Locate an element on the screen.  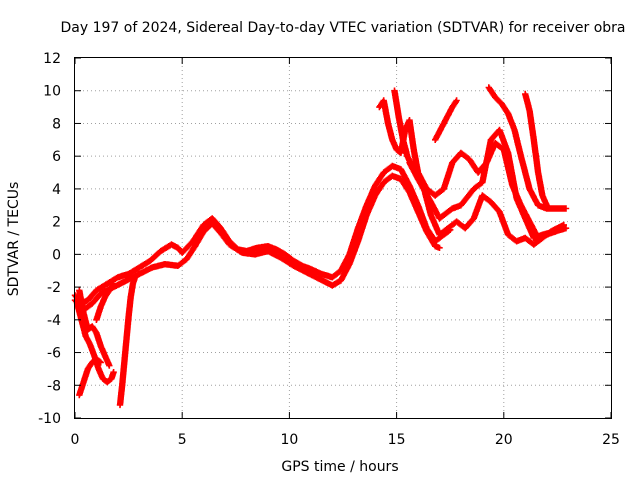
y-tick-label: -10 is located at coordinates (49, 419).